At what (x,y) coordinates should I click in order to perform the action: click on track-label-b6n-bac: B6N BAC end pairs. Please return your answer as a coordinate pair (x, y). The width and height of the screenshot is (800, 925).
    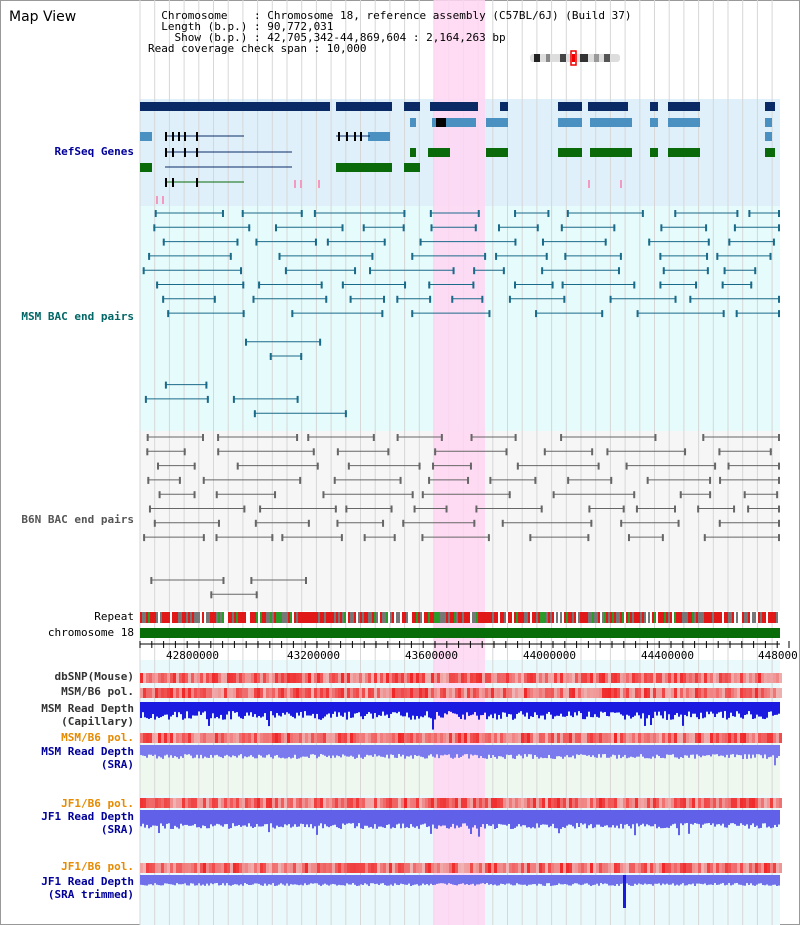
    Looking at the image, I should click on (77, 519).